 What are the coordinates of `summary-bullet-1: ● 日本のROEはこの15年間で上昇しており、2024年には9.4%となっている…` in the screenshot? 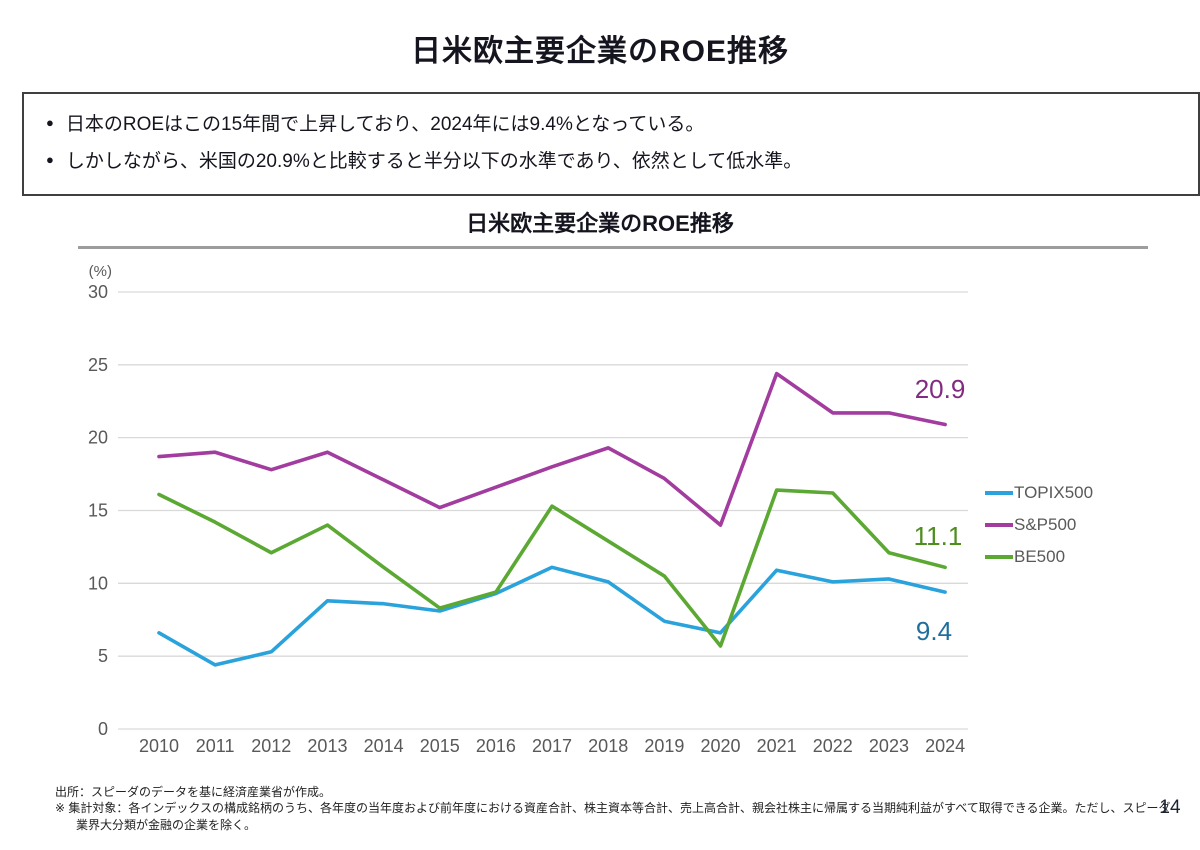 It's located at (622, 122).